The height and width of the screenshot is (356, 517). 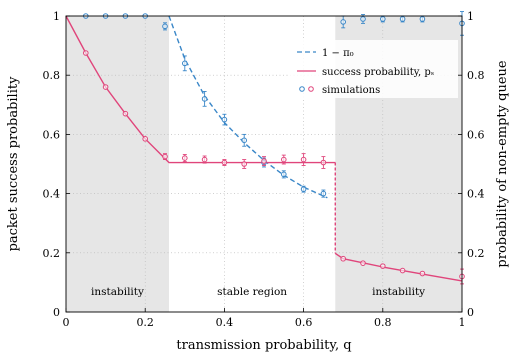 I want to click on legend-label-queue: 1 − π₀, so click(x=338, y=53).